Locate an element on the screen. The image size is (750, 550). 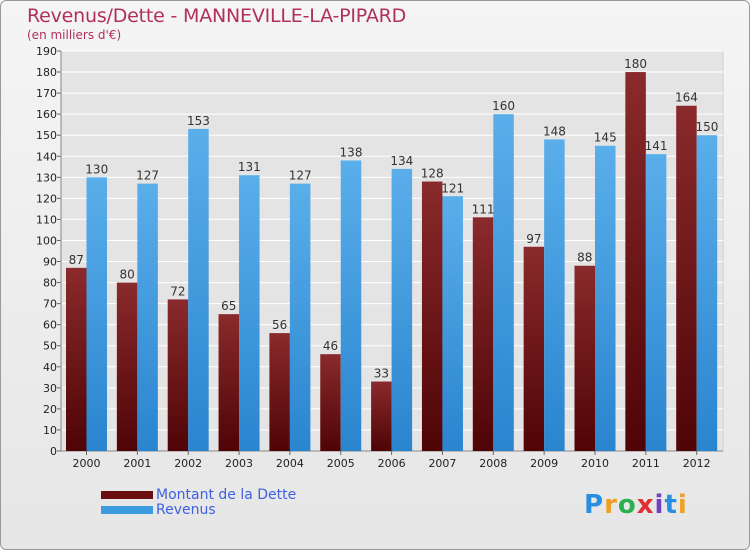
chart-title: Revenus/Dette - MANNEVILLE-LA-PIPARD is located at coordinates (217, 16).